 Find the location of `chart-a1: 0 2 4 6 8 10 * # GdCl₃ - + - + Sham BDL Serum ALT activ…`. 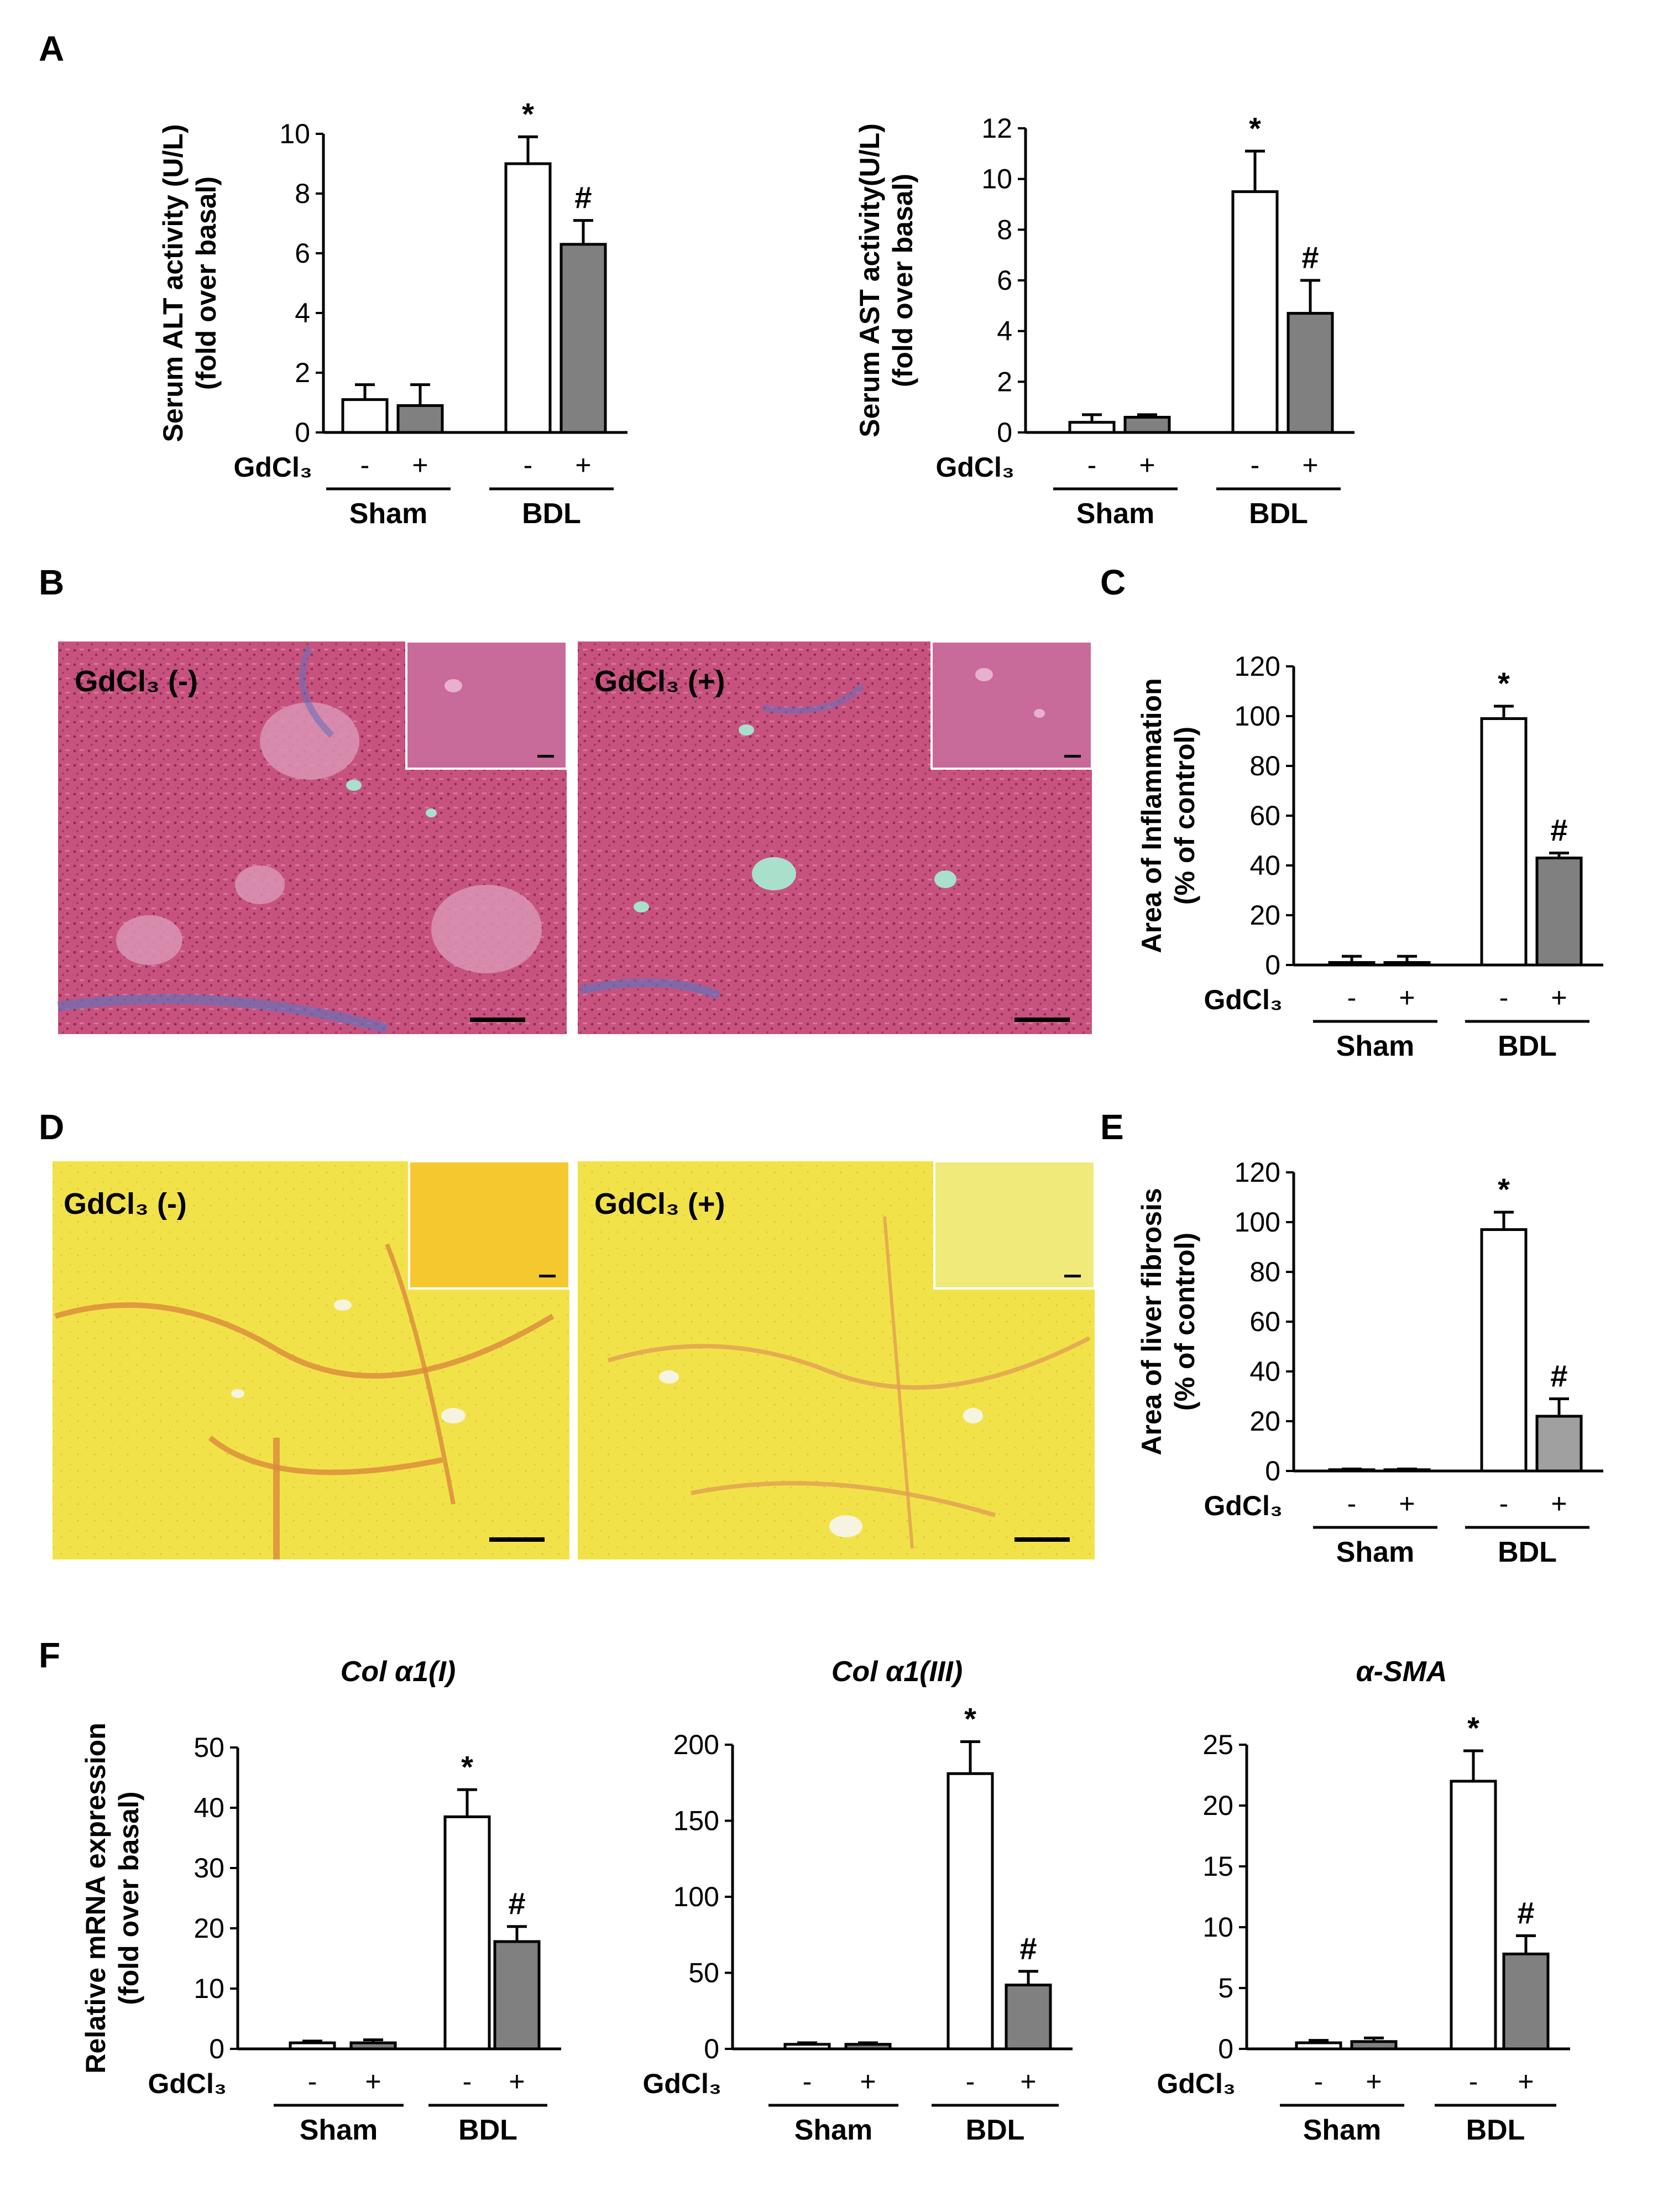

chart-a1: 0 2 4 6 8 10 * # GdCl₃ - + - + Sham BDL Serum ALT activ… is located at coordinates (392, 313).